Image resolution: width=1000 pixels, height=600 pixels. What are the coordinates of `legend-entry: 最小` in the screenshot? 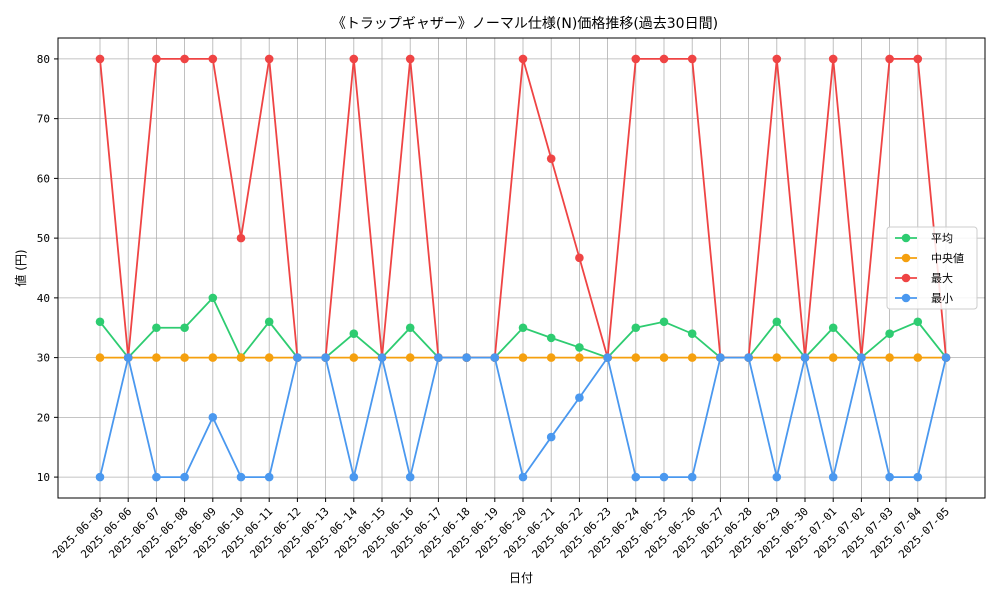 It's located at (924, 298).